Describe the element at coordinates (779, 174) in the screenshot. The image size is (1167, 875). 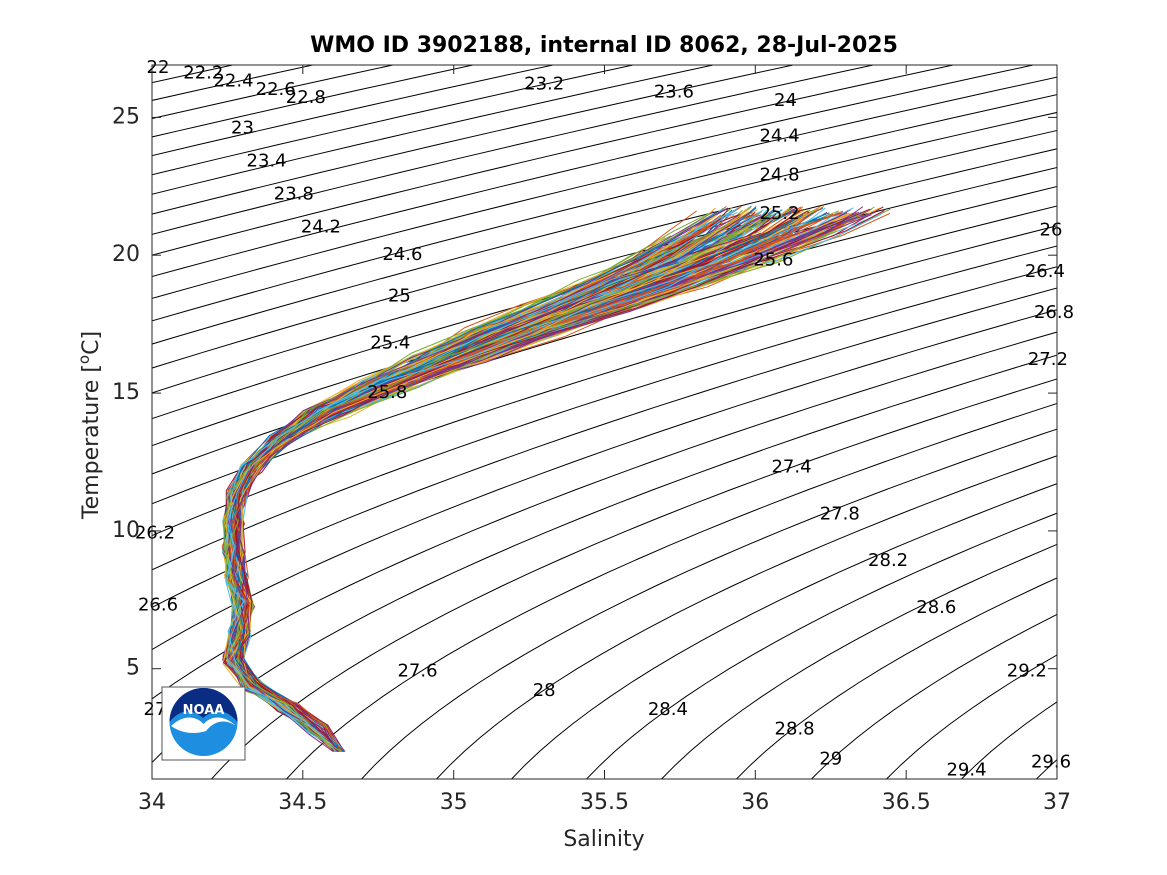
I see `isopycnal-label: 24.8` at that location.